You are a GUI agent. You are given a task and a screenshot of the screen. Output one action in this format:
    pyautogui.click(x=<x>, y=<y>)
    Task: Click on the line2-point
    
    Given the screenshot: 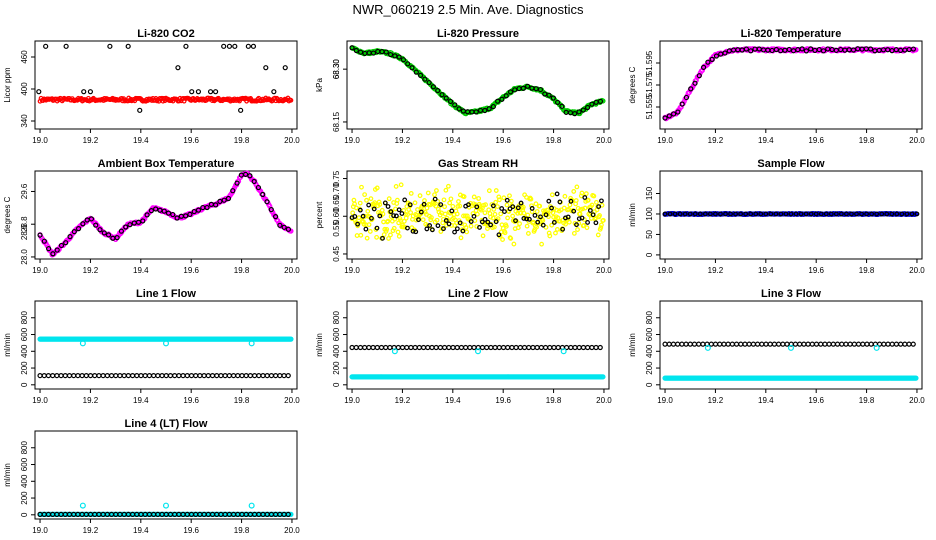 What is the action you would take?
    pyautogui.click(x=603, y=377)
    